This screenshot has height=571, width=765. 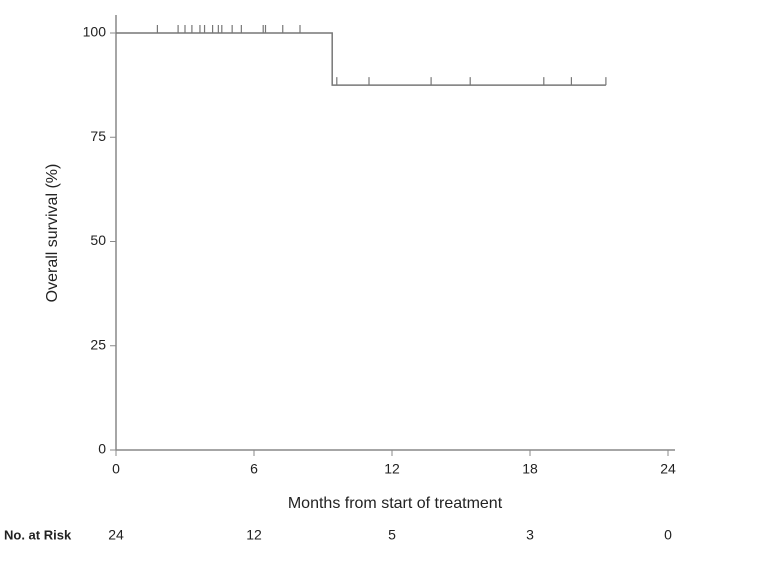 I want to click on x-tick-label: 24, so click(x=668, y=469).